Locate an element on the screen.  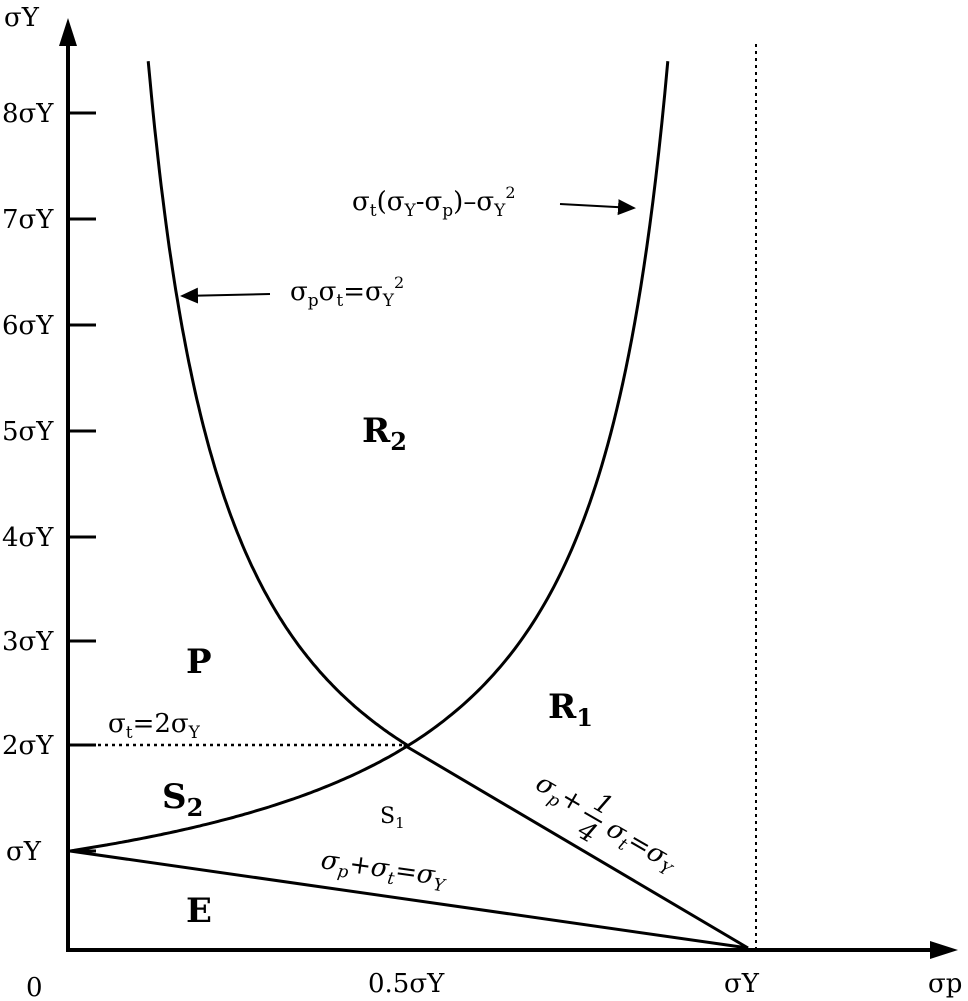
x-tick-label-half: 0.5σY is located at coordinates (406, 984).